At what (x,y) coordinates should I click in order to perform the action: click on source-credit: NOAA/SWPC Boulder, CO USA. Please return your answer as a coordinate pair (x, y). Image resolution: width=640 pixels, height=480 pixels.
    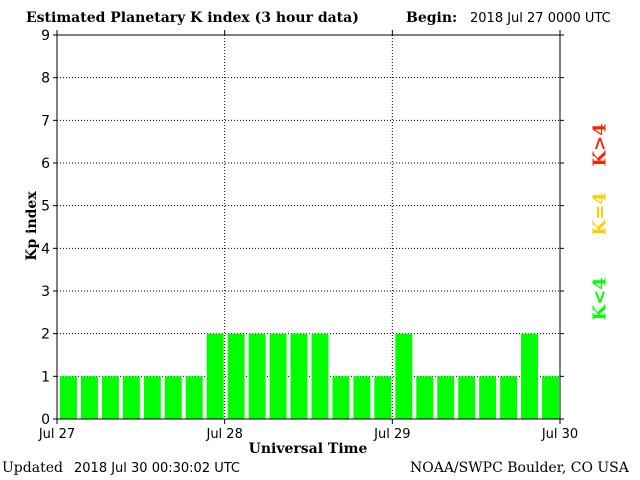
    Looking at the image, I should click on (519, 468).